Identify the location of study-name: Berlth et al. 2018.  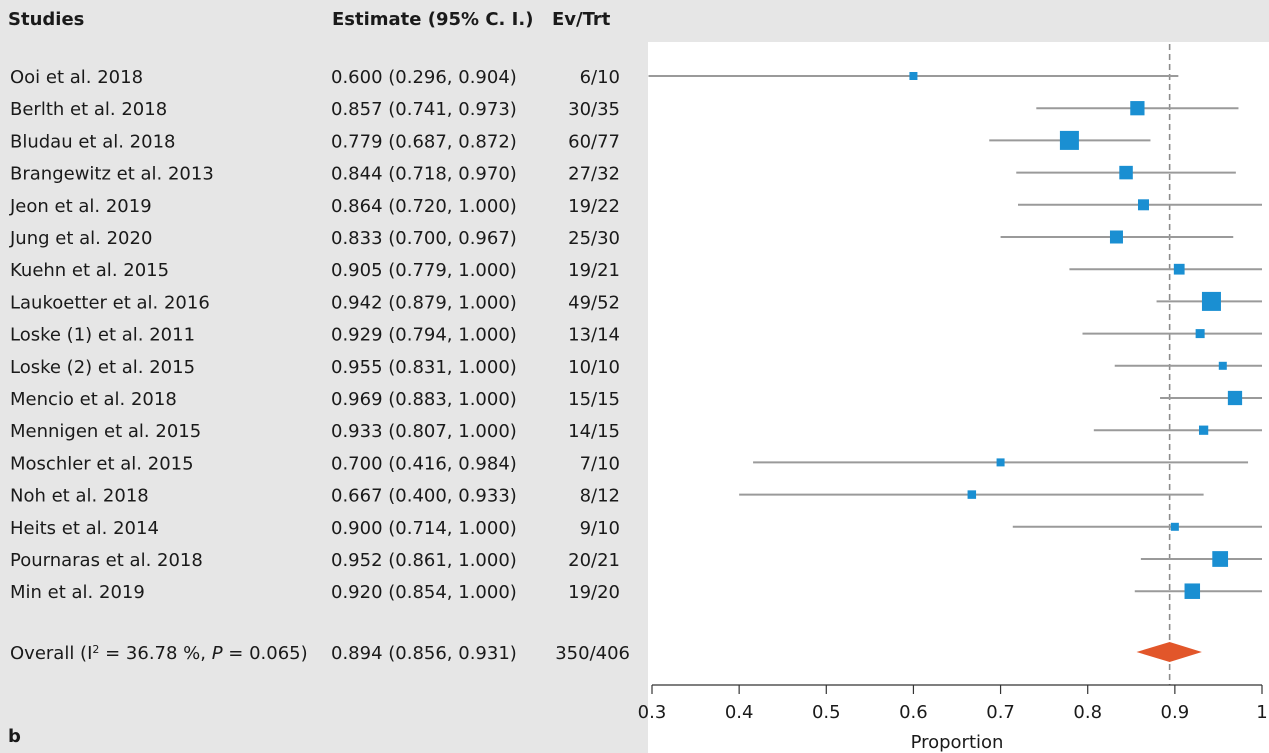
(88, 109).